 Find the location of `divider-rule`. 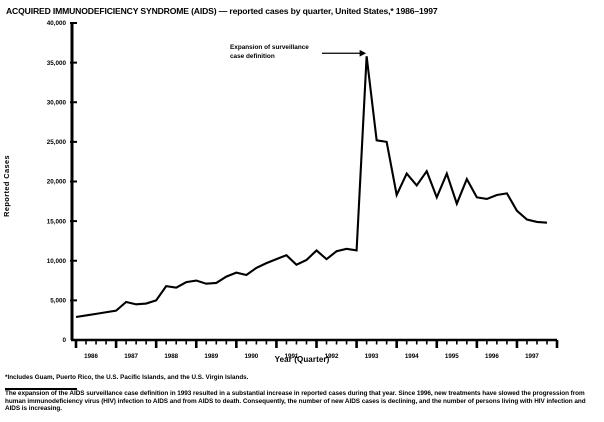

divider-rule is located at coordinates (41, 389).